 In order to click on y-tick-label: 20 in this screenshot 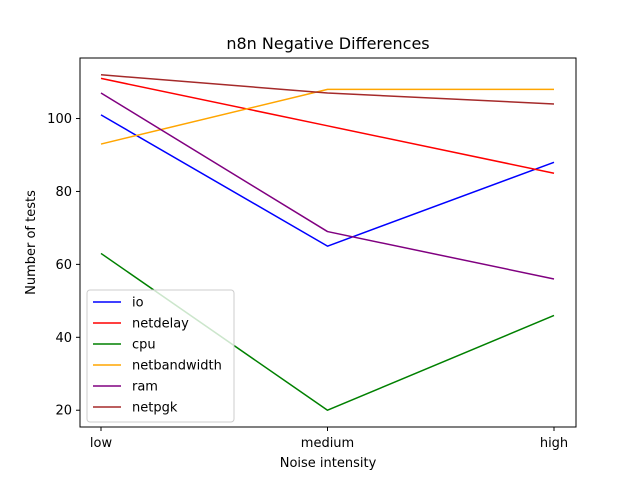, I will do `click(63, 411)`.